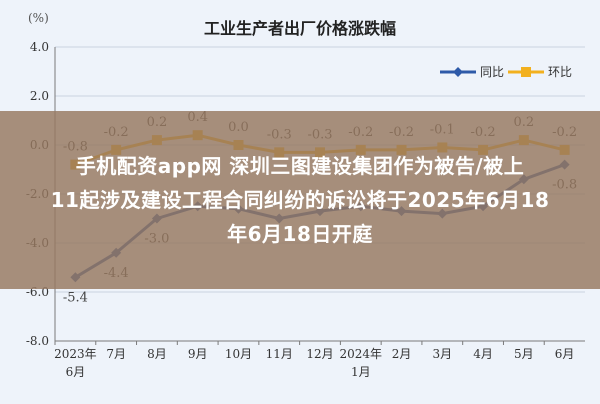  What do you see at coordinates (361, 372) in the screenshot?
I see `x-tick-label-line2: 1月` at bounding box center [361, 372].